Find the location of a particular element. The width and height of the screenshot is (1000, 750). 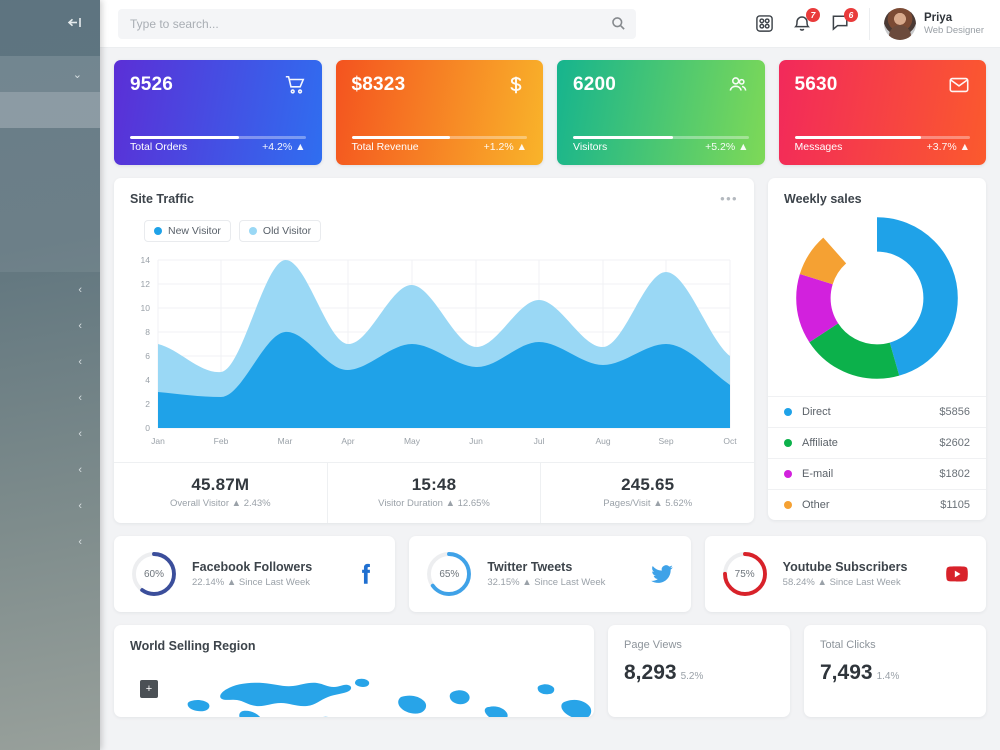

sidebar-item-icons: Icons ‹ is located at coordinates (50, 506).